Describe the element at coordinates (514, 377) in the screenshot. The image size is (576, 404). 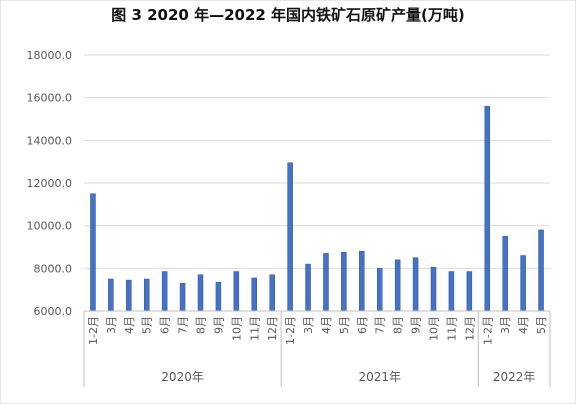
I see `x-group-label: 2022年` at that location.